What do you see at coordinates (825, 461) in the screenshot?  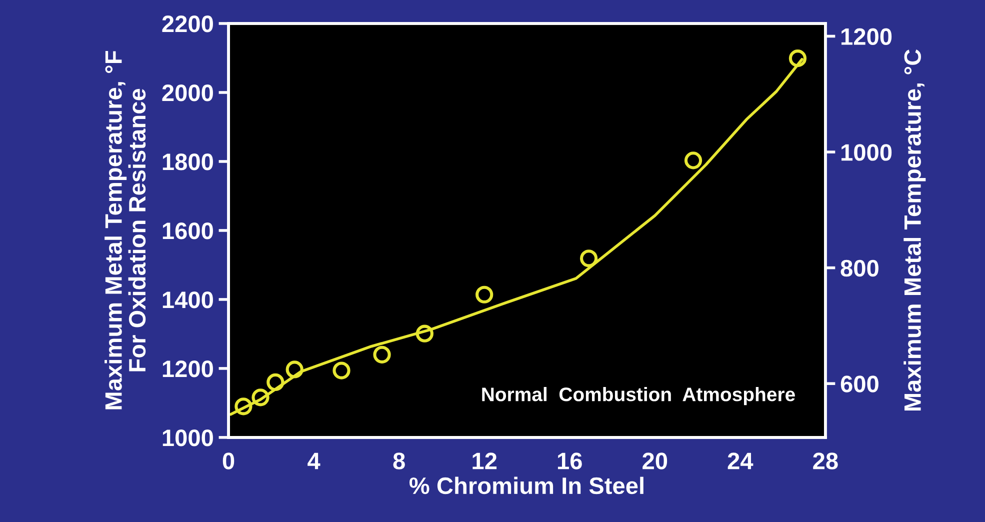 I see `x-tick-label: 28` at bounding box center [825, 461].